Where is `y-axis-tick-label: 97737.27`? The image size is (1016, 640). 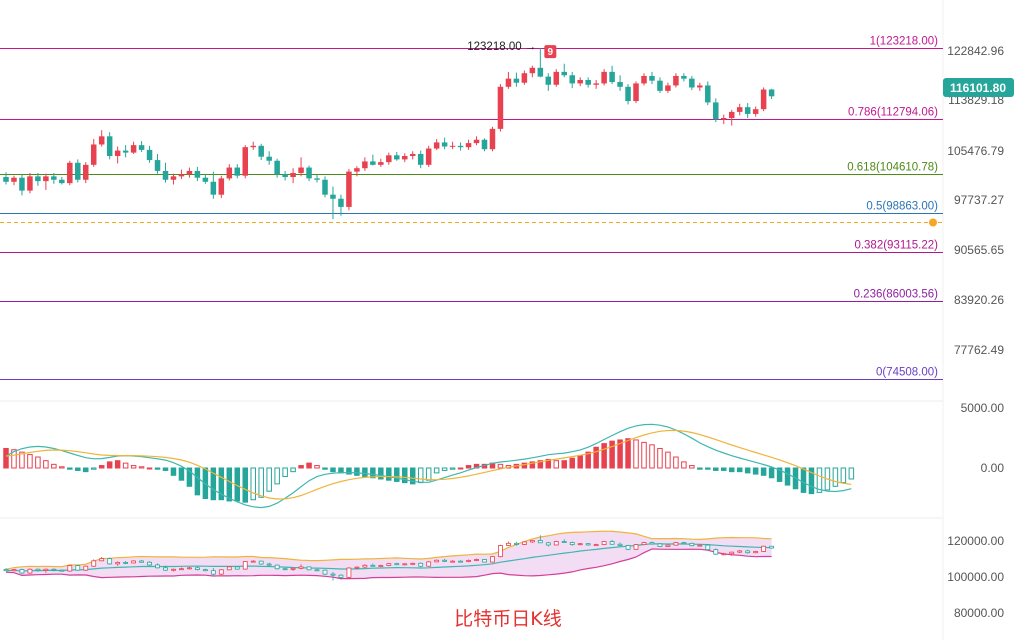
y-axis-tick-label: 97737.27 is located at coordinates (979, 200).